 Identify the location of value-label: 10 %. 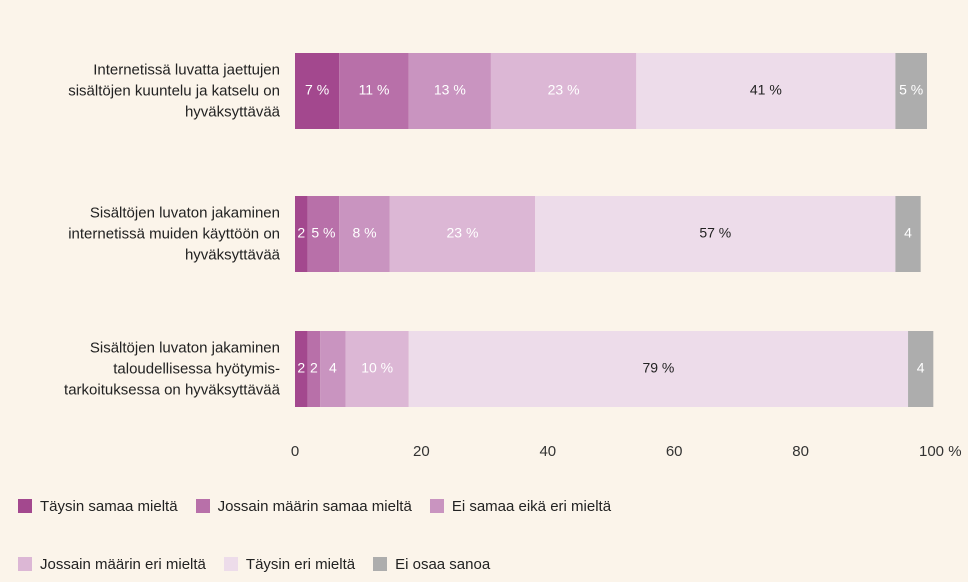
(377, 368).